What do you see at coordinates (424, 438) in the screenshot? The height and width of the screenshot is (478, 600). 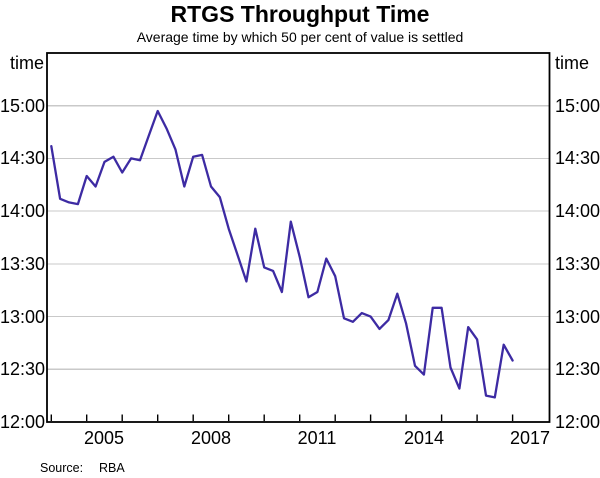 I see `x-tick-label: 2014` at bounding box center [424, 438].